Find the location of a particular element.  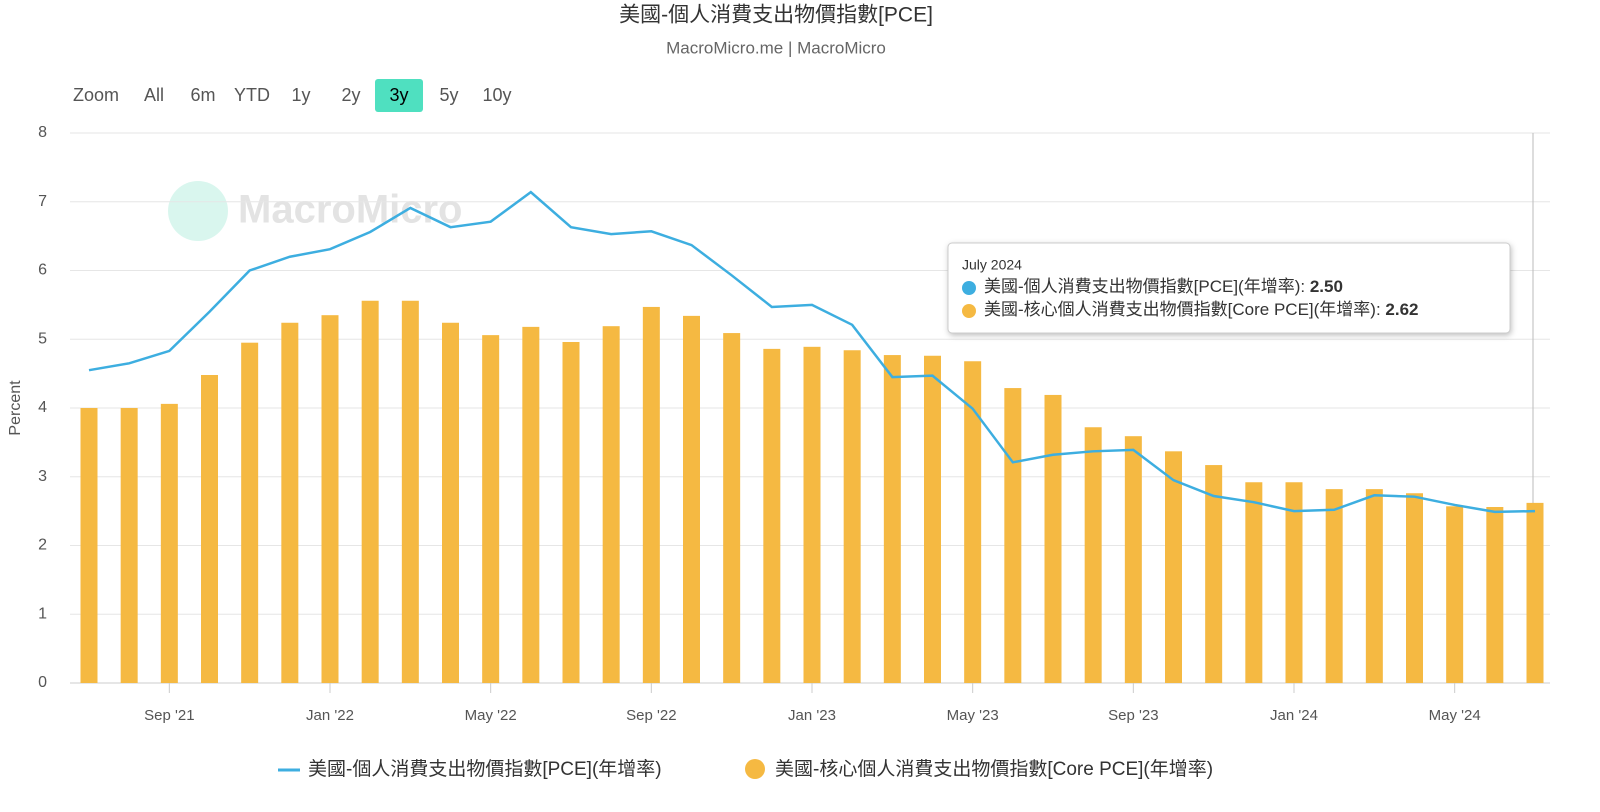

chart-subtitle: MacroMicro.me | MacroMicro is located at coordinates (776, 47).